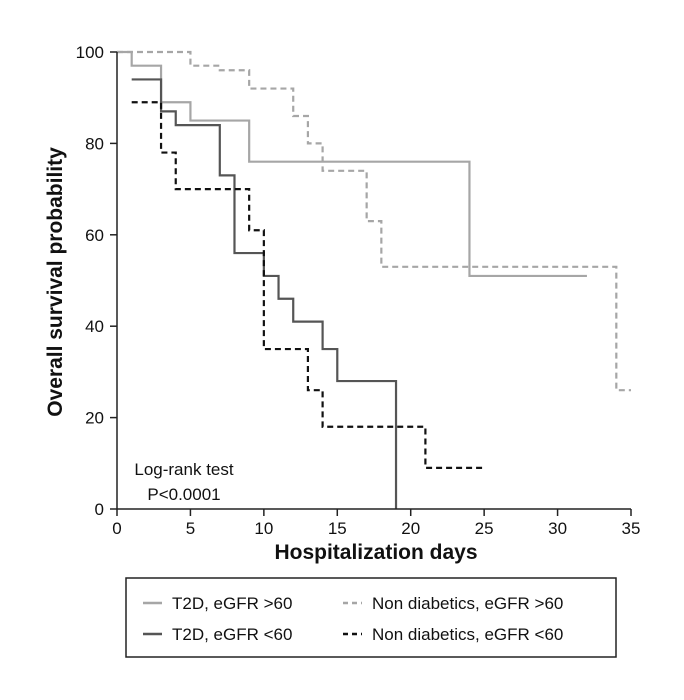  I want to click on x-tick-label: 5, so click(190, 528).